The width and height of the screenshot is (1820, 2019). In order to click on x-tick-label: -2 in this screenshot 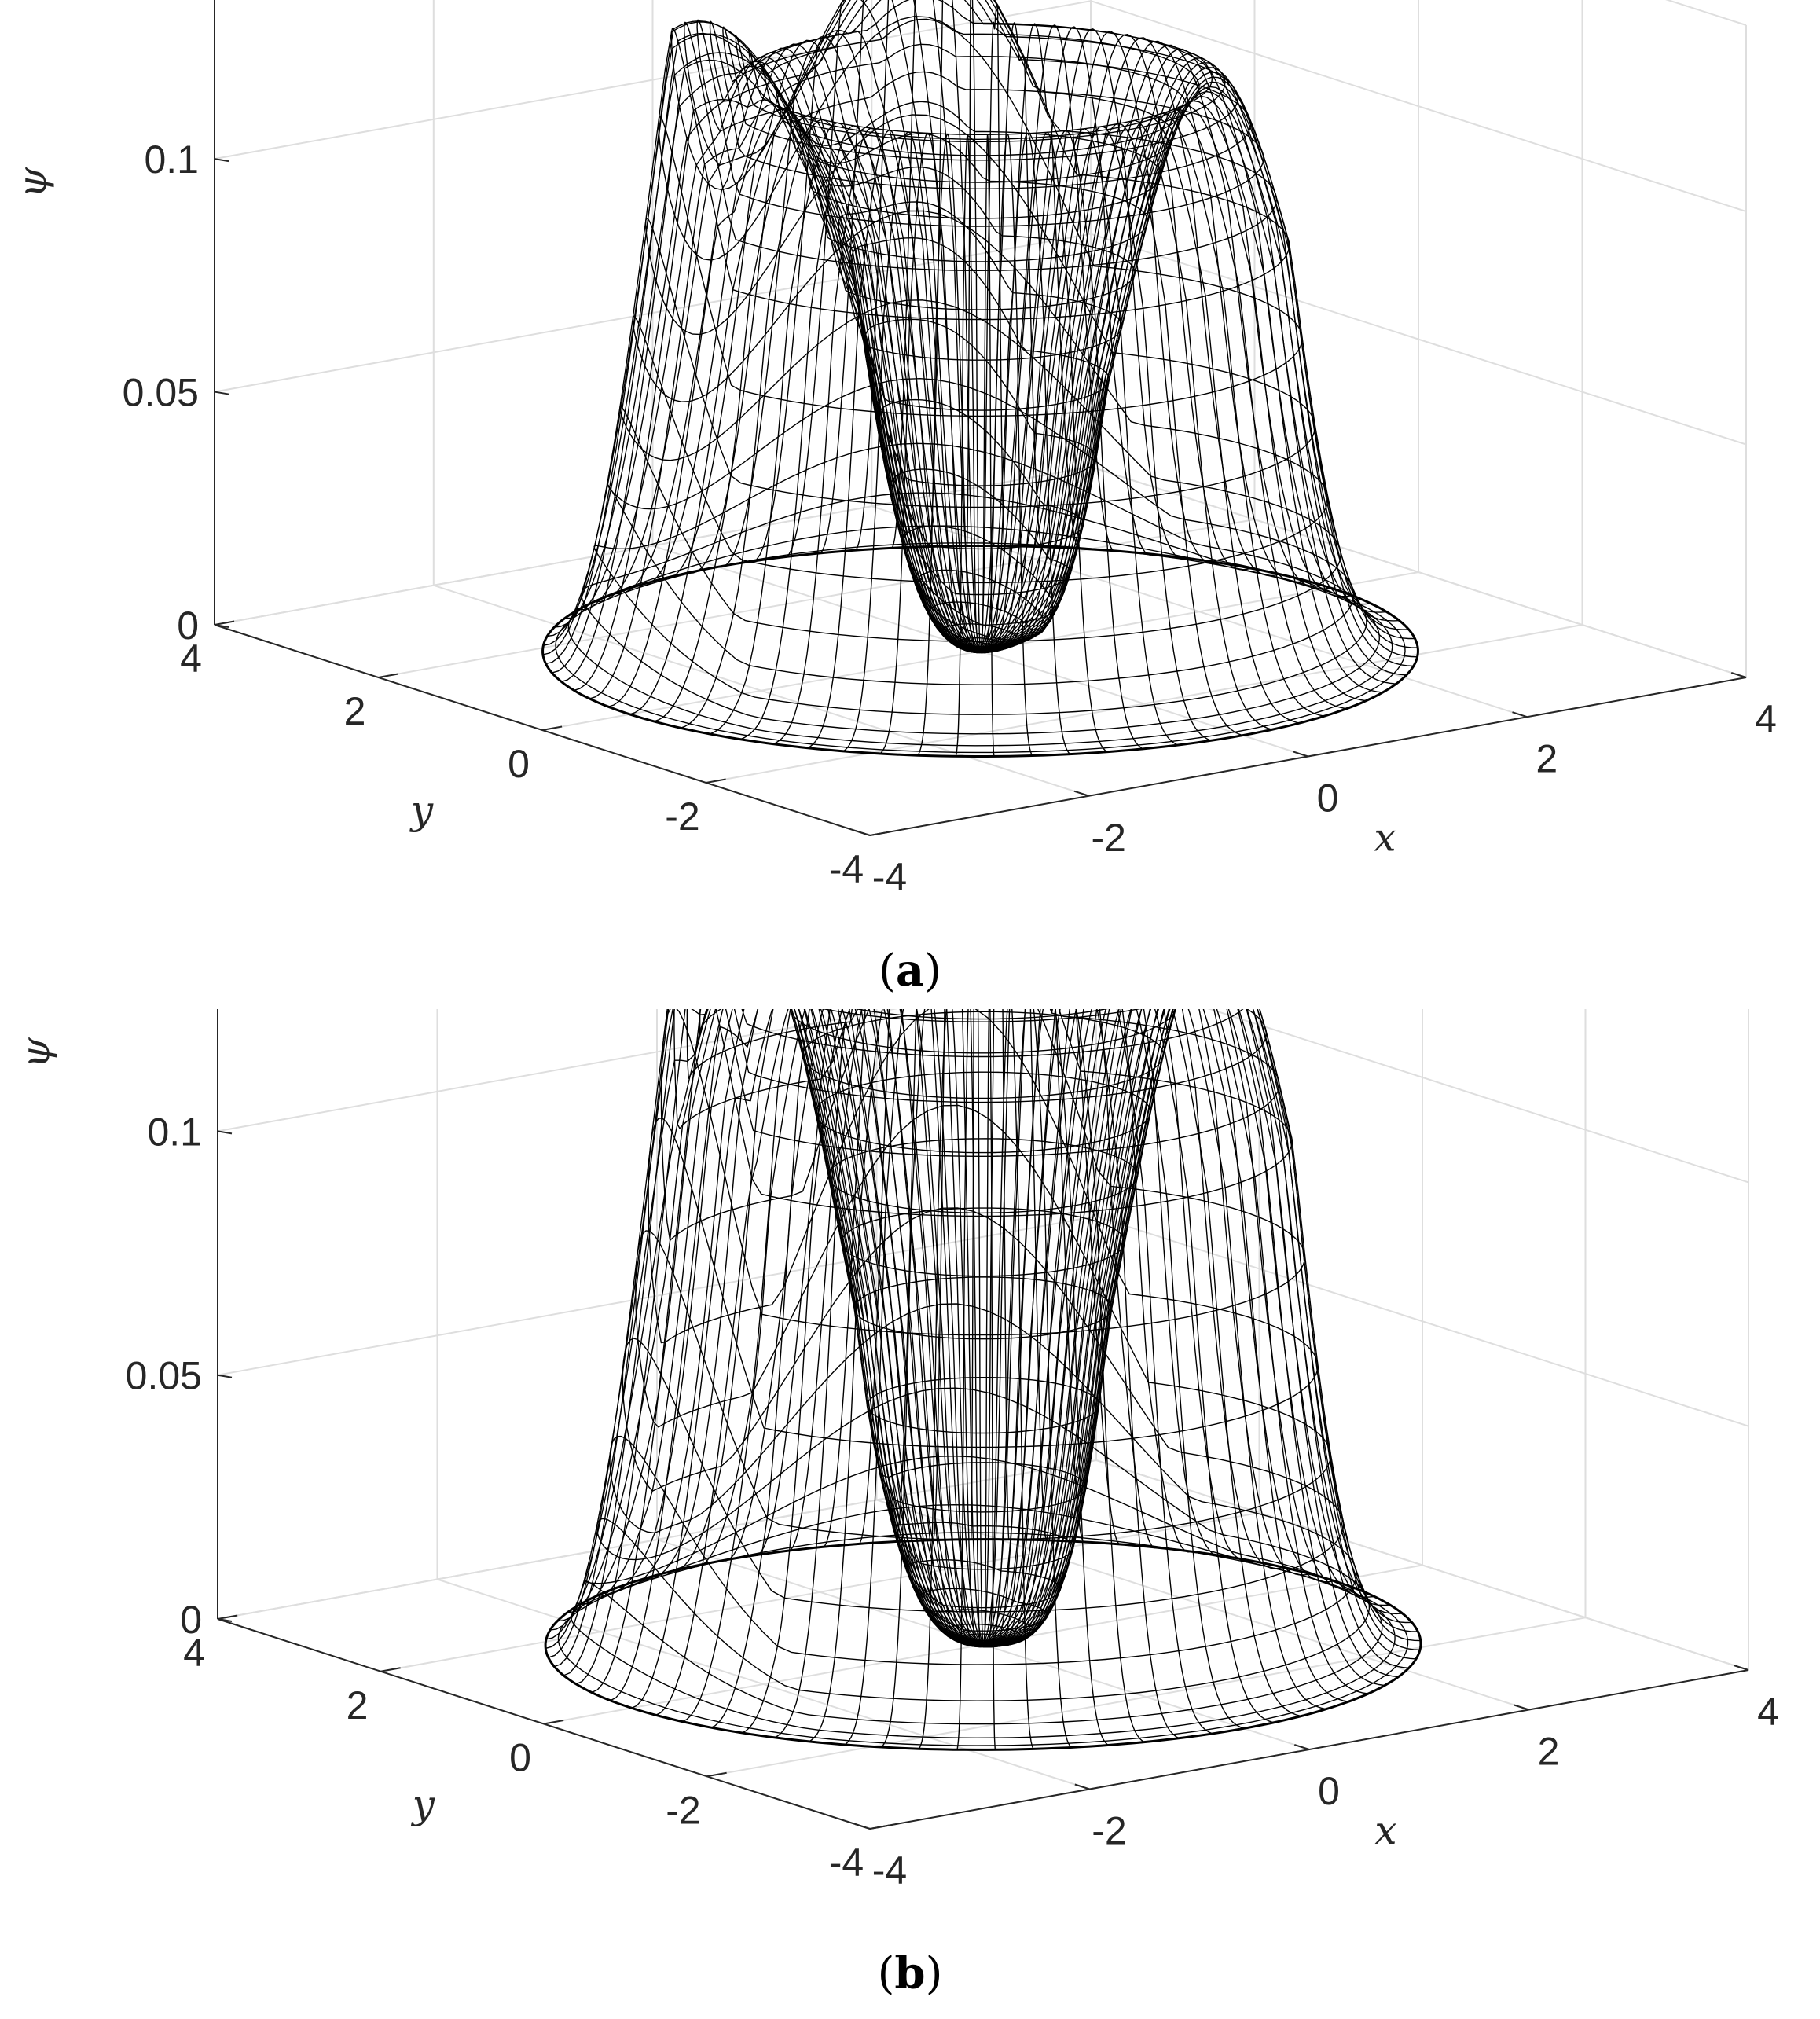, I will do `click(1109, 838)`.